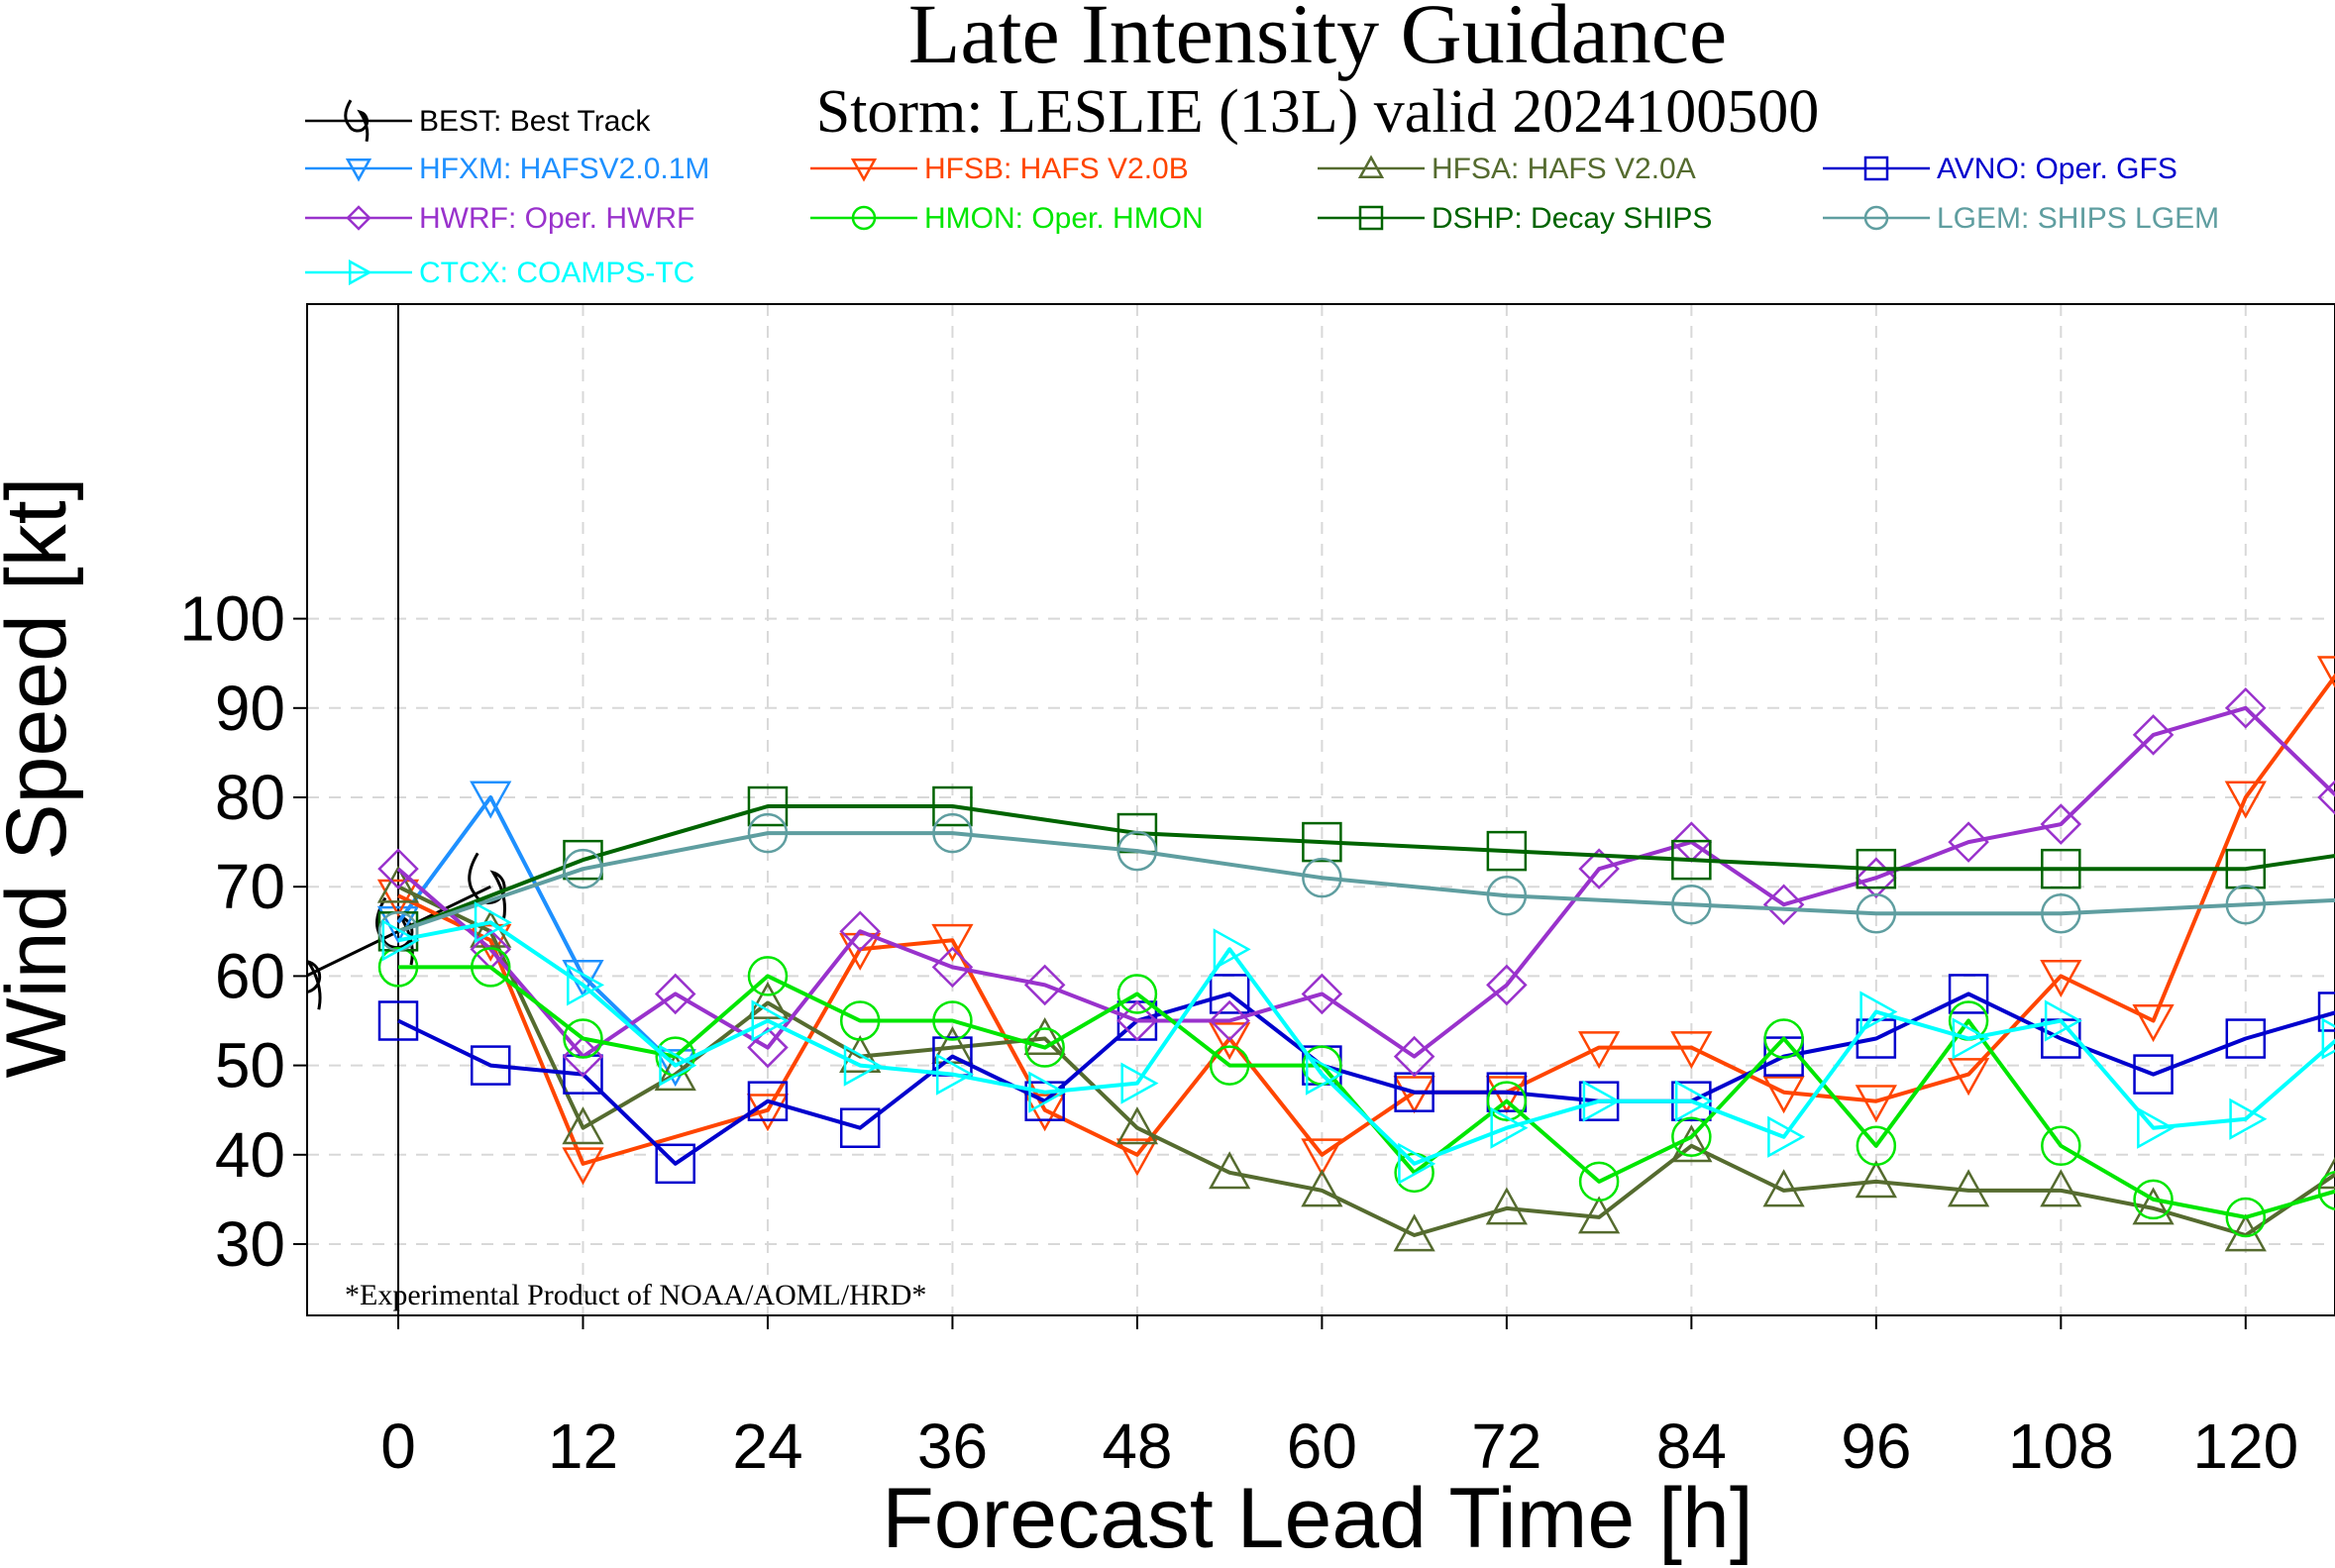 The height and width of the screenshot is (1568, 2335). Describe the element at coordinates (557, 273) in the screenshot. I see `legend-label: CTCX: COAMPS-TC` at that location.